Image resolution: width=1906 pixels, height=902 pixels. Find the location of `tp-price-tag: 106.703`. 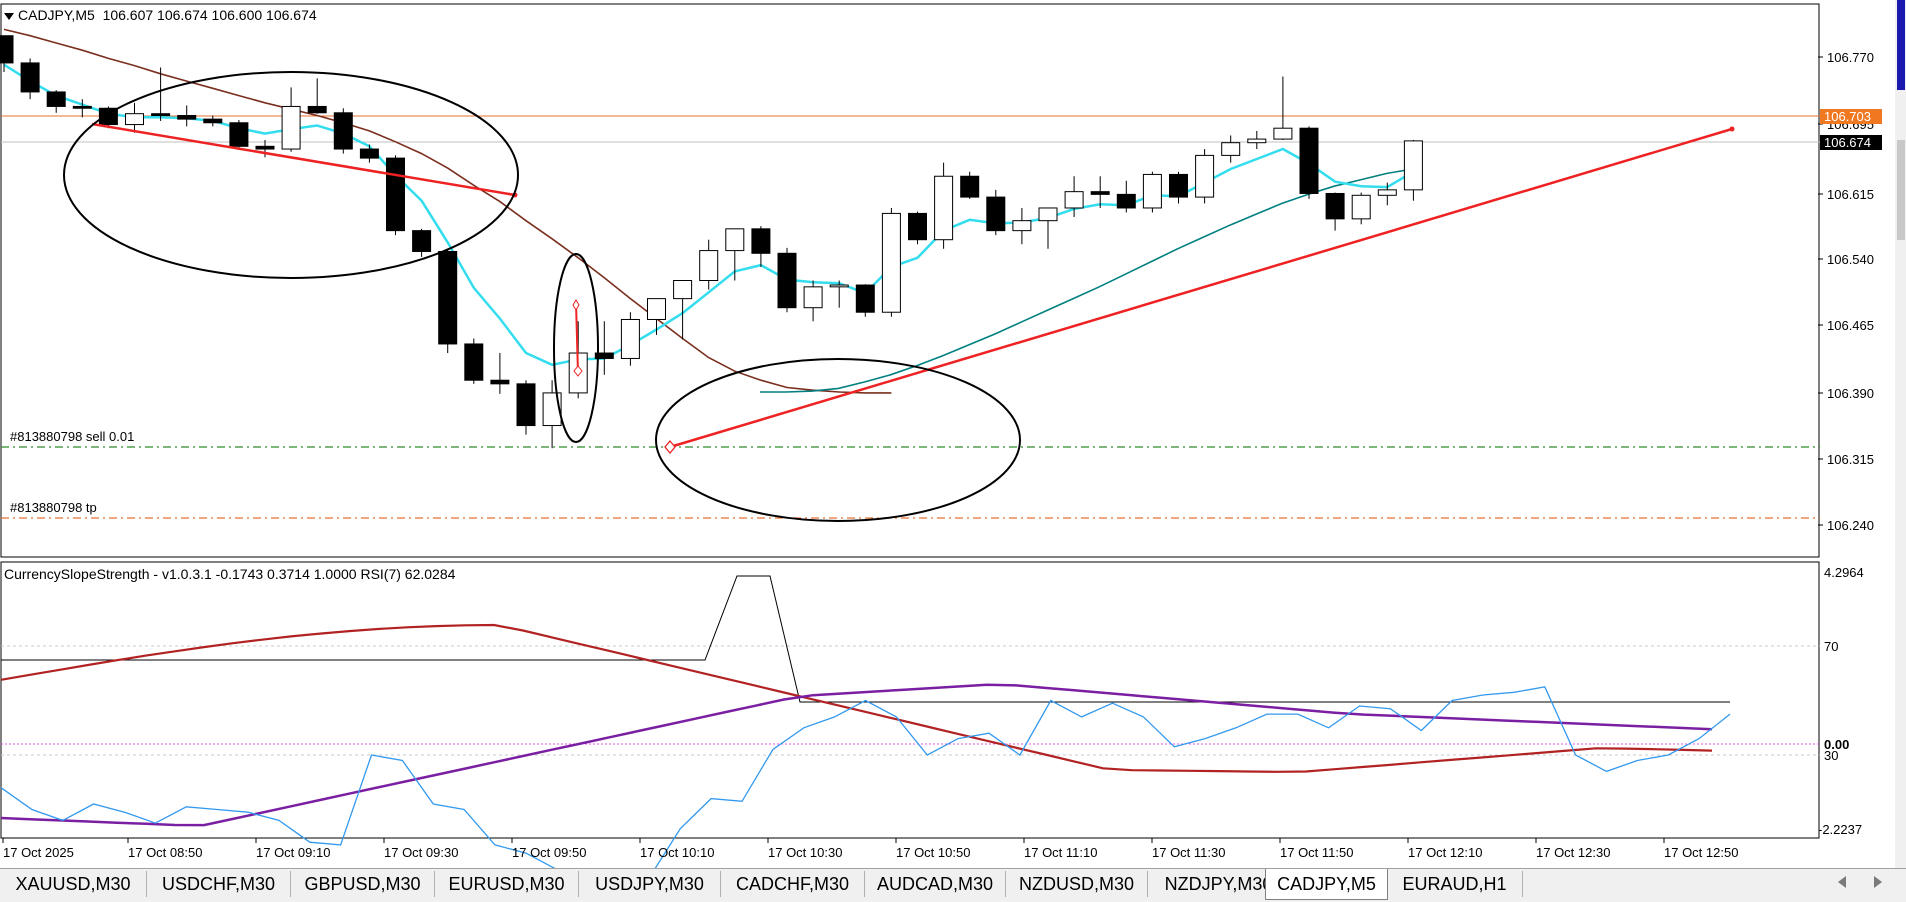

tp-price-tag: 106.703 is located at coordinates (1847, 116).